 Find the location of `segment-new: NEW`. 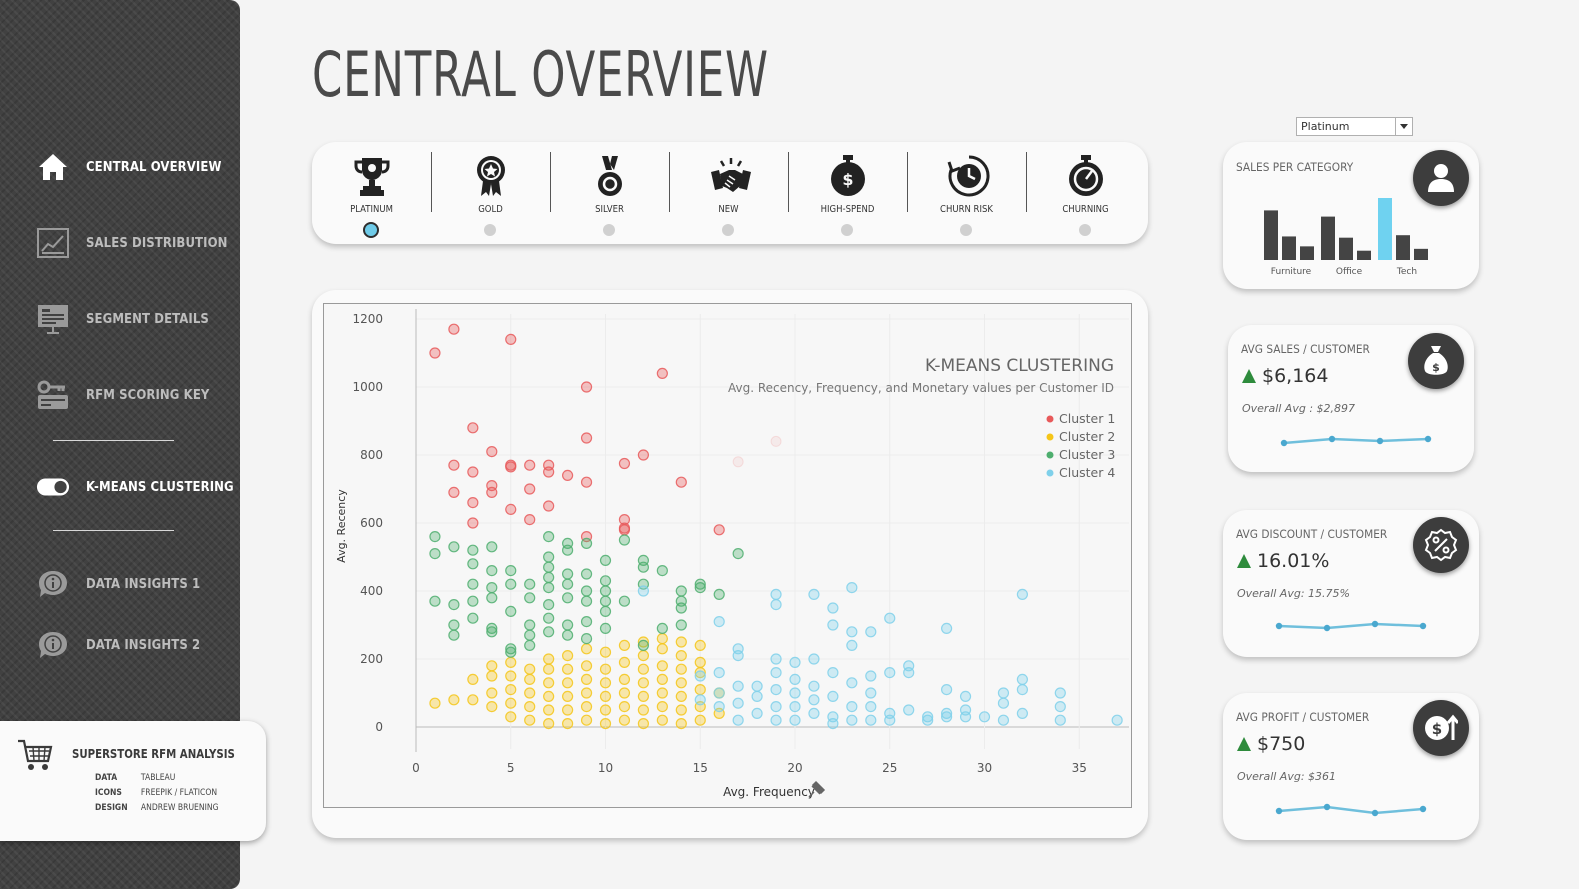

segment-new: NEW is located at coordinates (728, 193).